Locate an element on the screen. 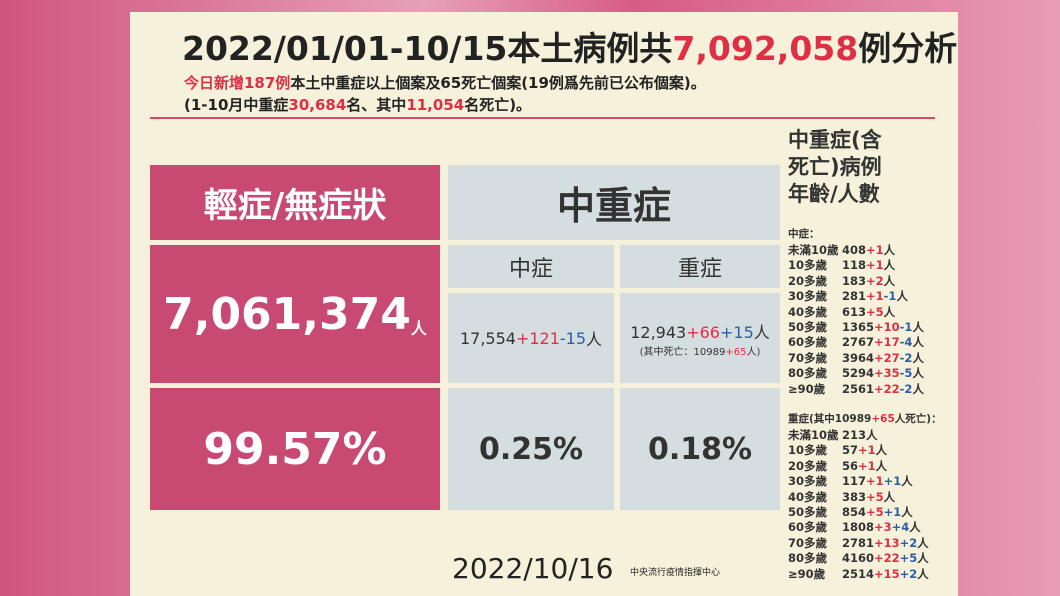 The width and height of the screenshot is (1060, 596). label-part: 中症： is located at coordinates (804, 234).